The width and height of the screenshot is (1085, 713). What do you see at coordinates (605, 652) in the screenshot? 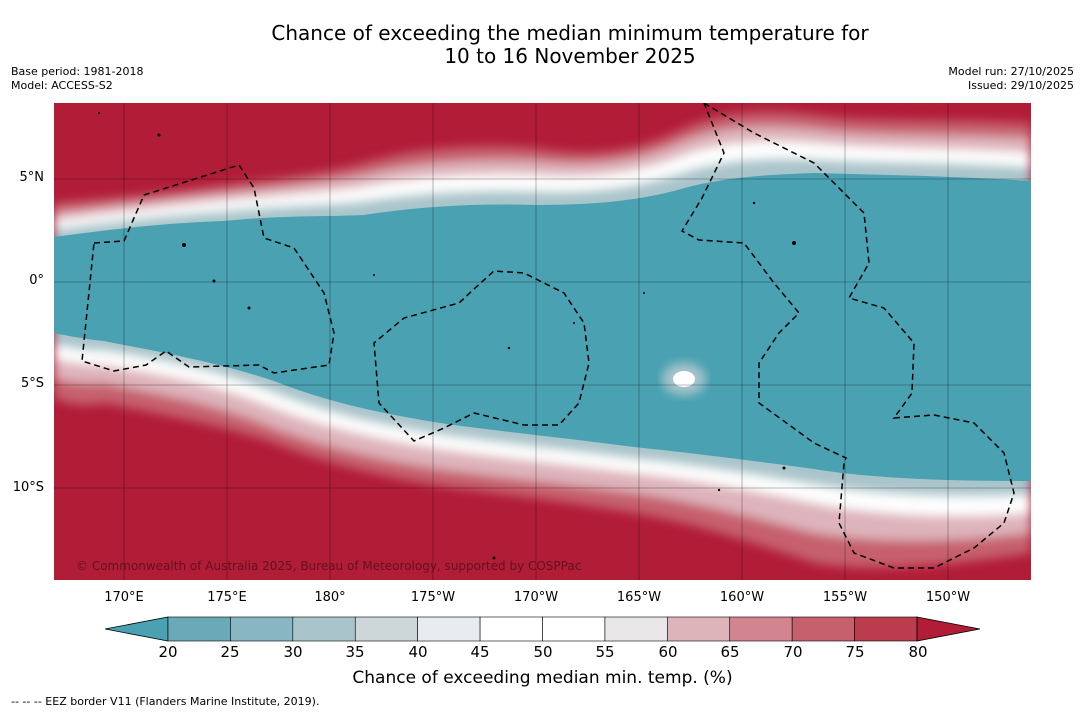
I see `colorbar-tick: 55` at bounding box center [605, 652].